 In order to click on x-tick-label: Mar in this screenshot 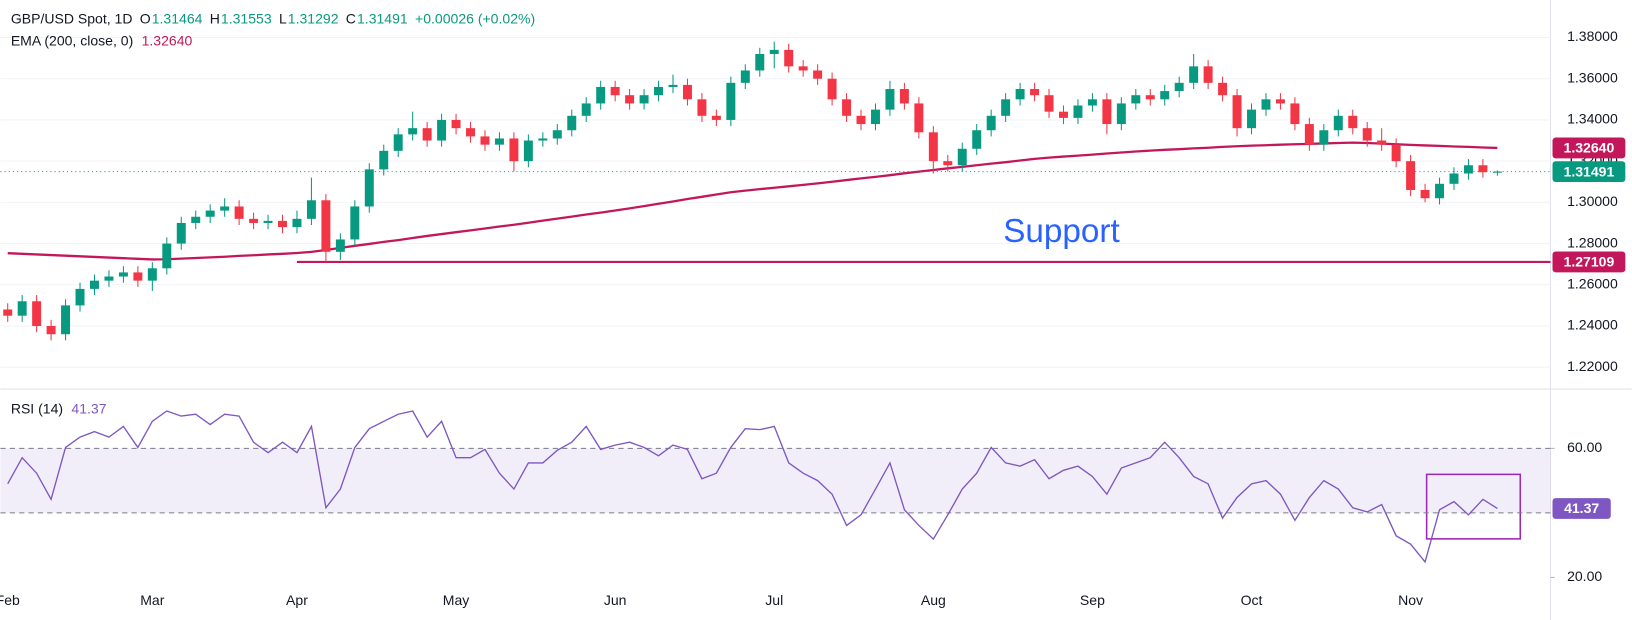, I will do `click(152, 600)`.